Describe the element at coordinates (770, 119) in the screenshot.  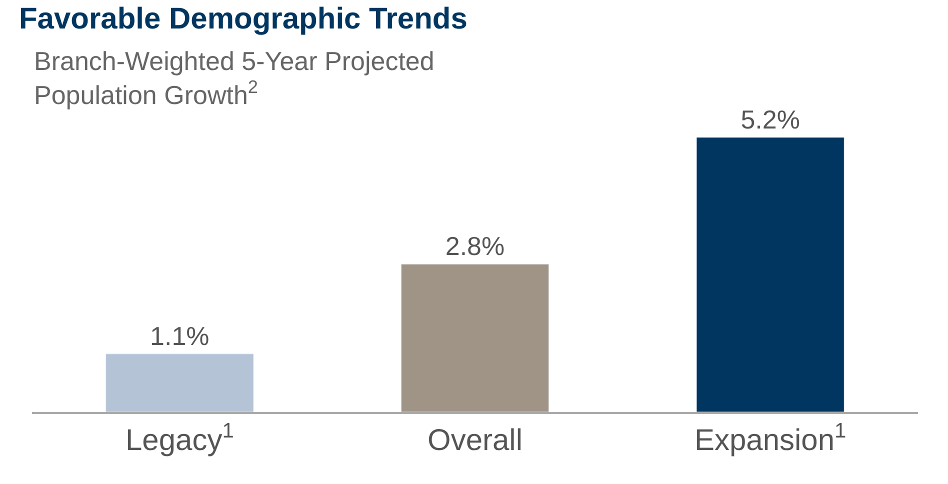
I see `data-label: 5.2%` at that location.